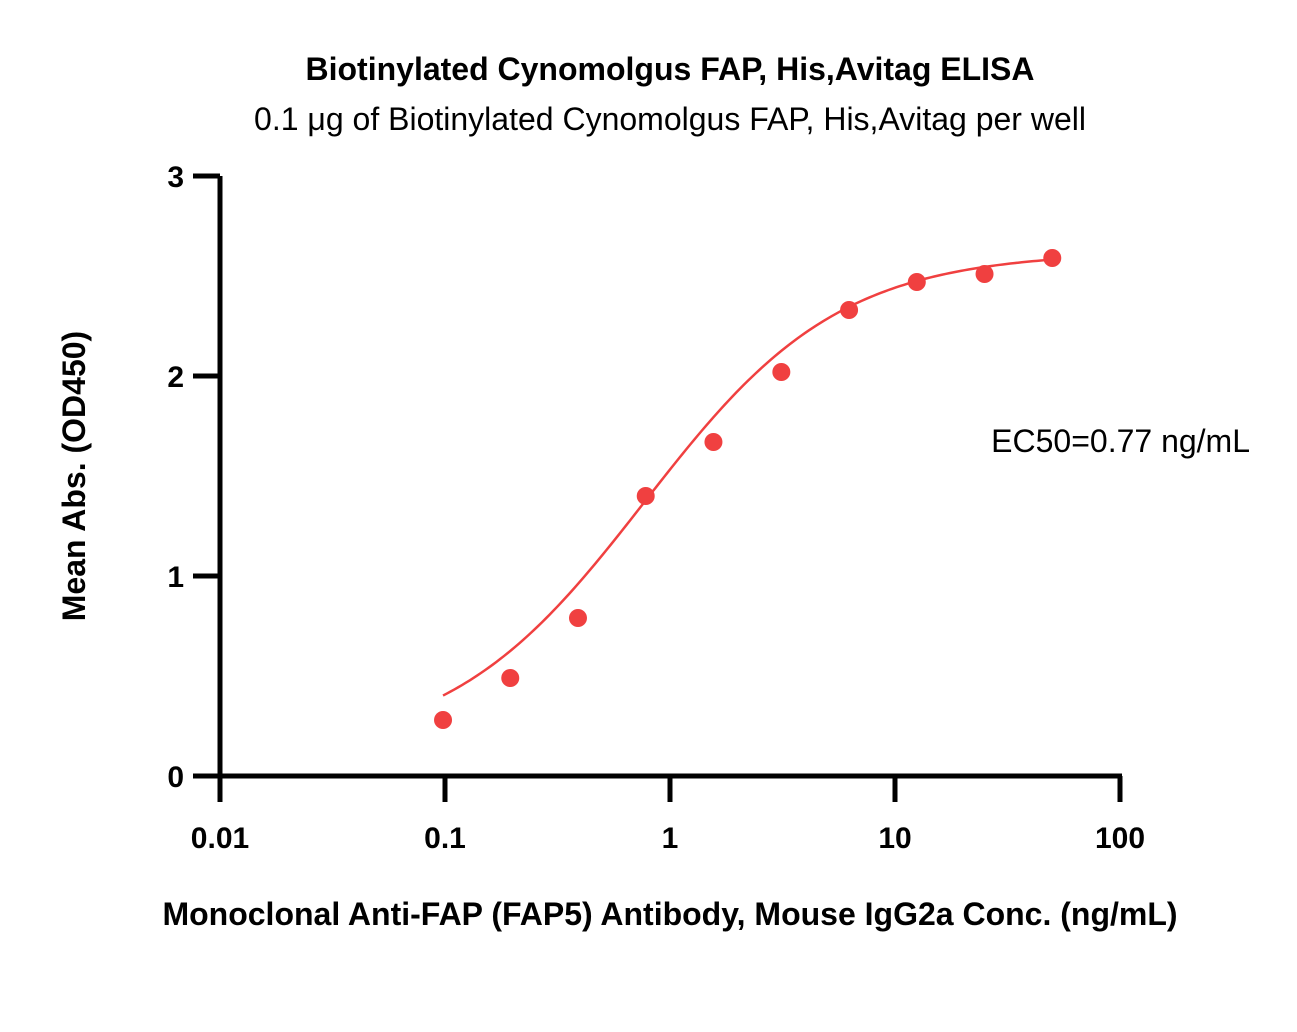 This screenshot has width=1297, height=1032. Describe the element at coordinates (1120, 441) in the screenshot. I see `ec50-annotation: EC50=0.77 ng/mL` at that location.